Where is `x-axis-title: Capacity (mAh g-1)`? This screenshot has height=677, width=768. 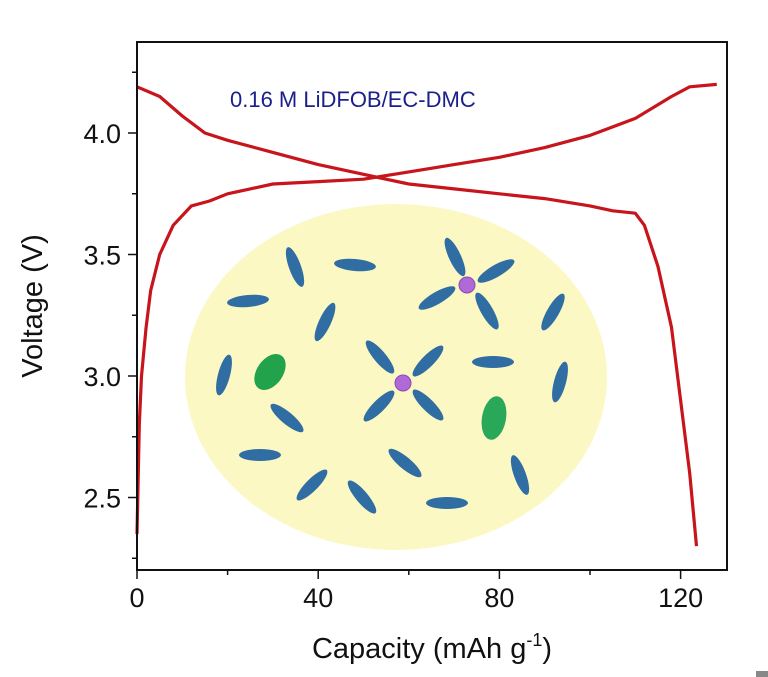
x-axis-title: Capacity (mAh g-1) is located at coordinates (432, 647).